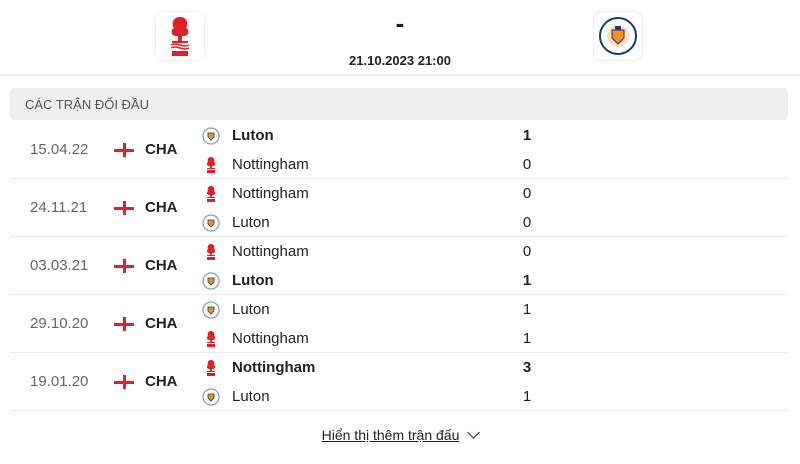 The height and width of the screenshot is (464, 800). What do you see at coordinates (372, 367) in the screenshot?
I see `home-team: Nottingham 3` at bounding box center [372, 367].